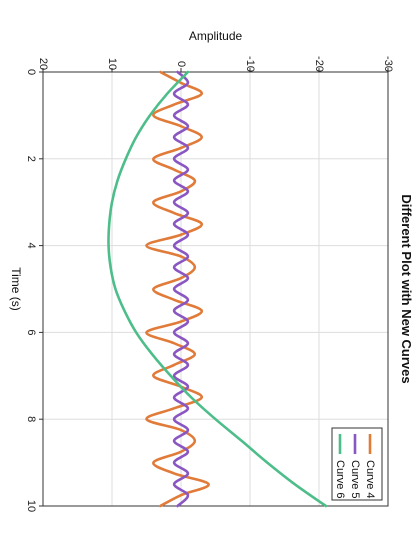  What do you see at coordinates (31, 332) in the screenshot?
I see `time-tick-label: 6` at bounding box center [31, 332].